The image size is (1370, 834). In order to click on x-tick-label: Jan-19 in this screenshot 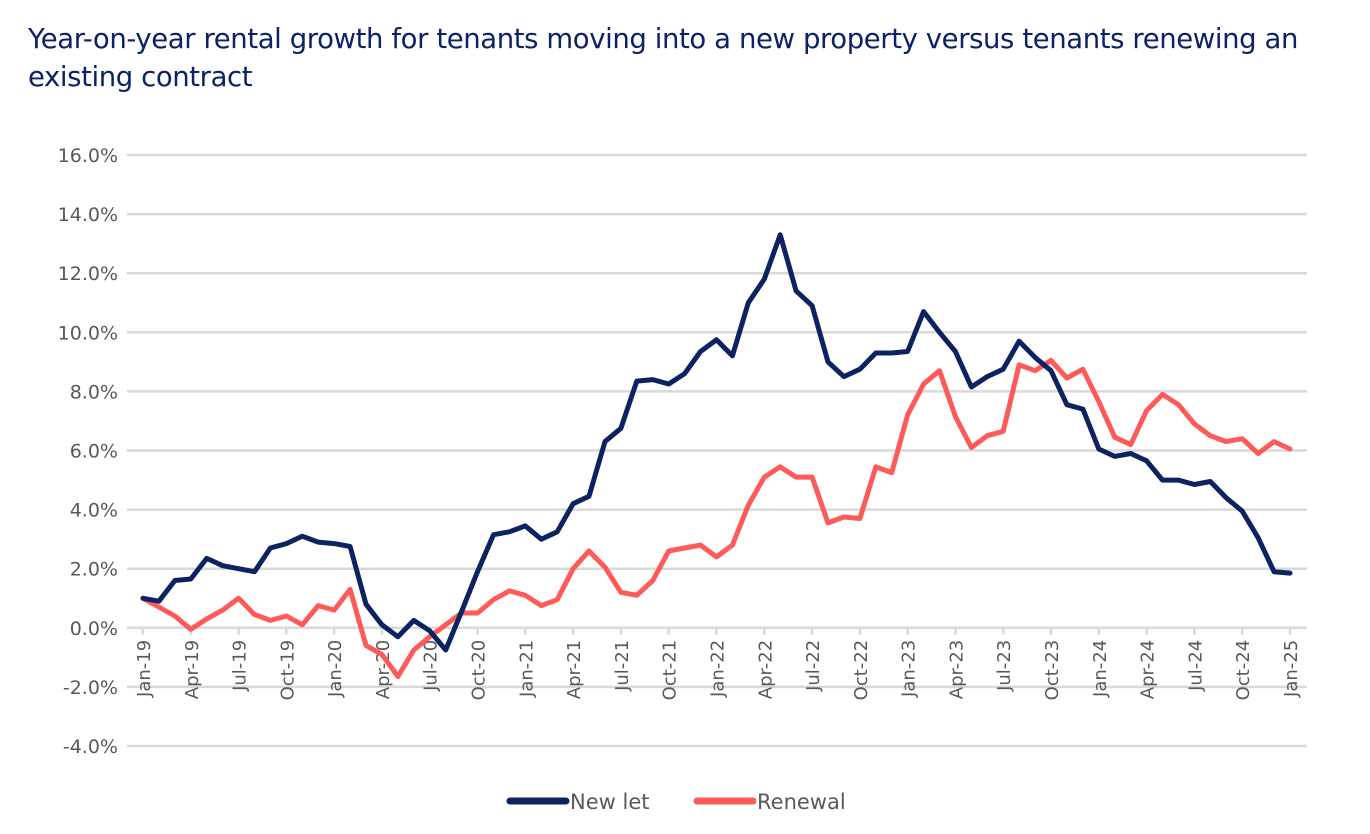, I will do `click(144, 669)`.